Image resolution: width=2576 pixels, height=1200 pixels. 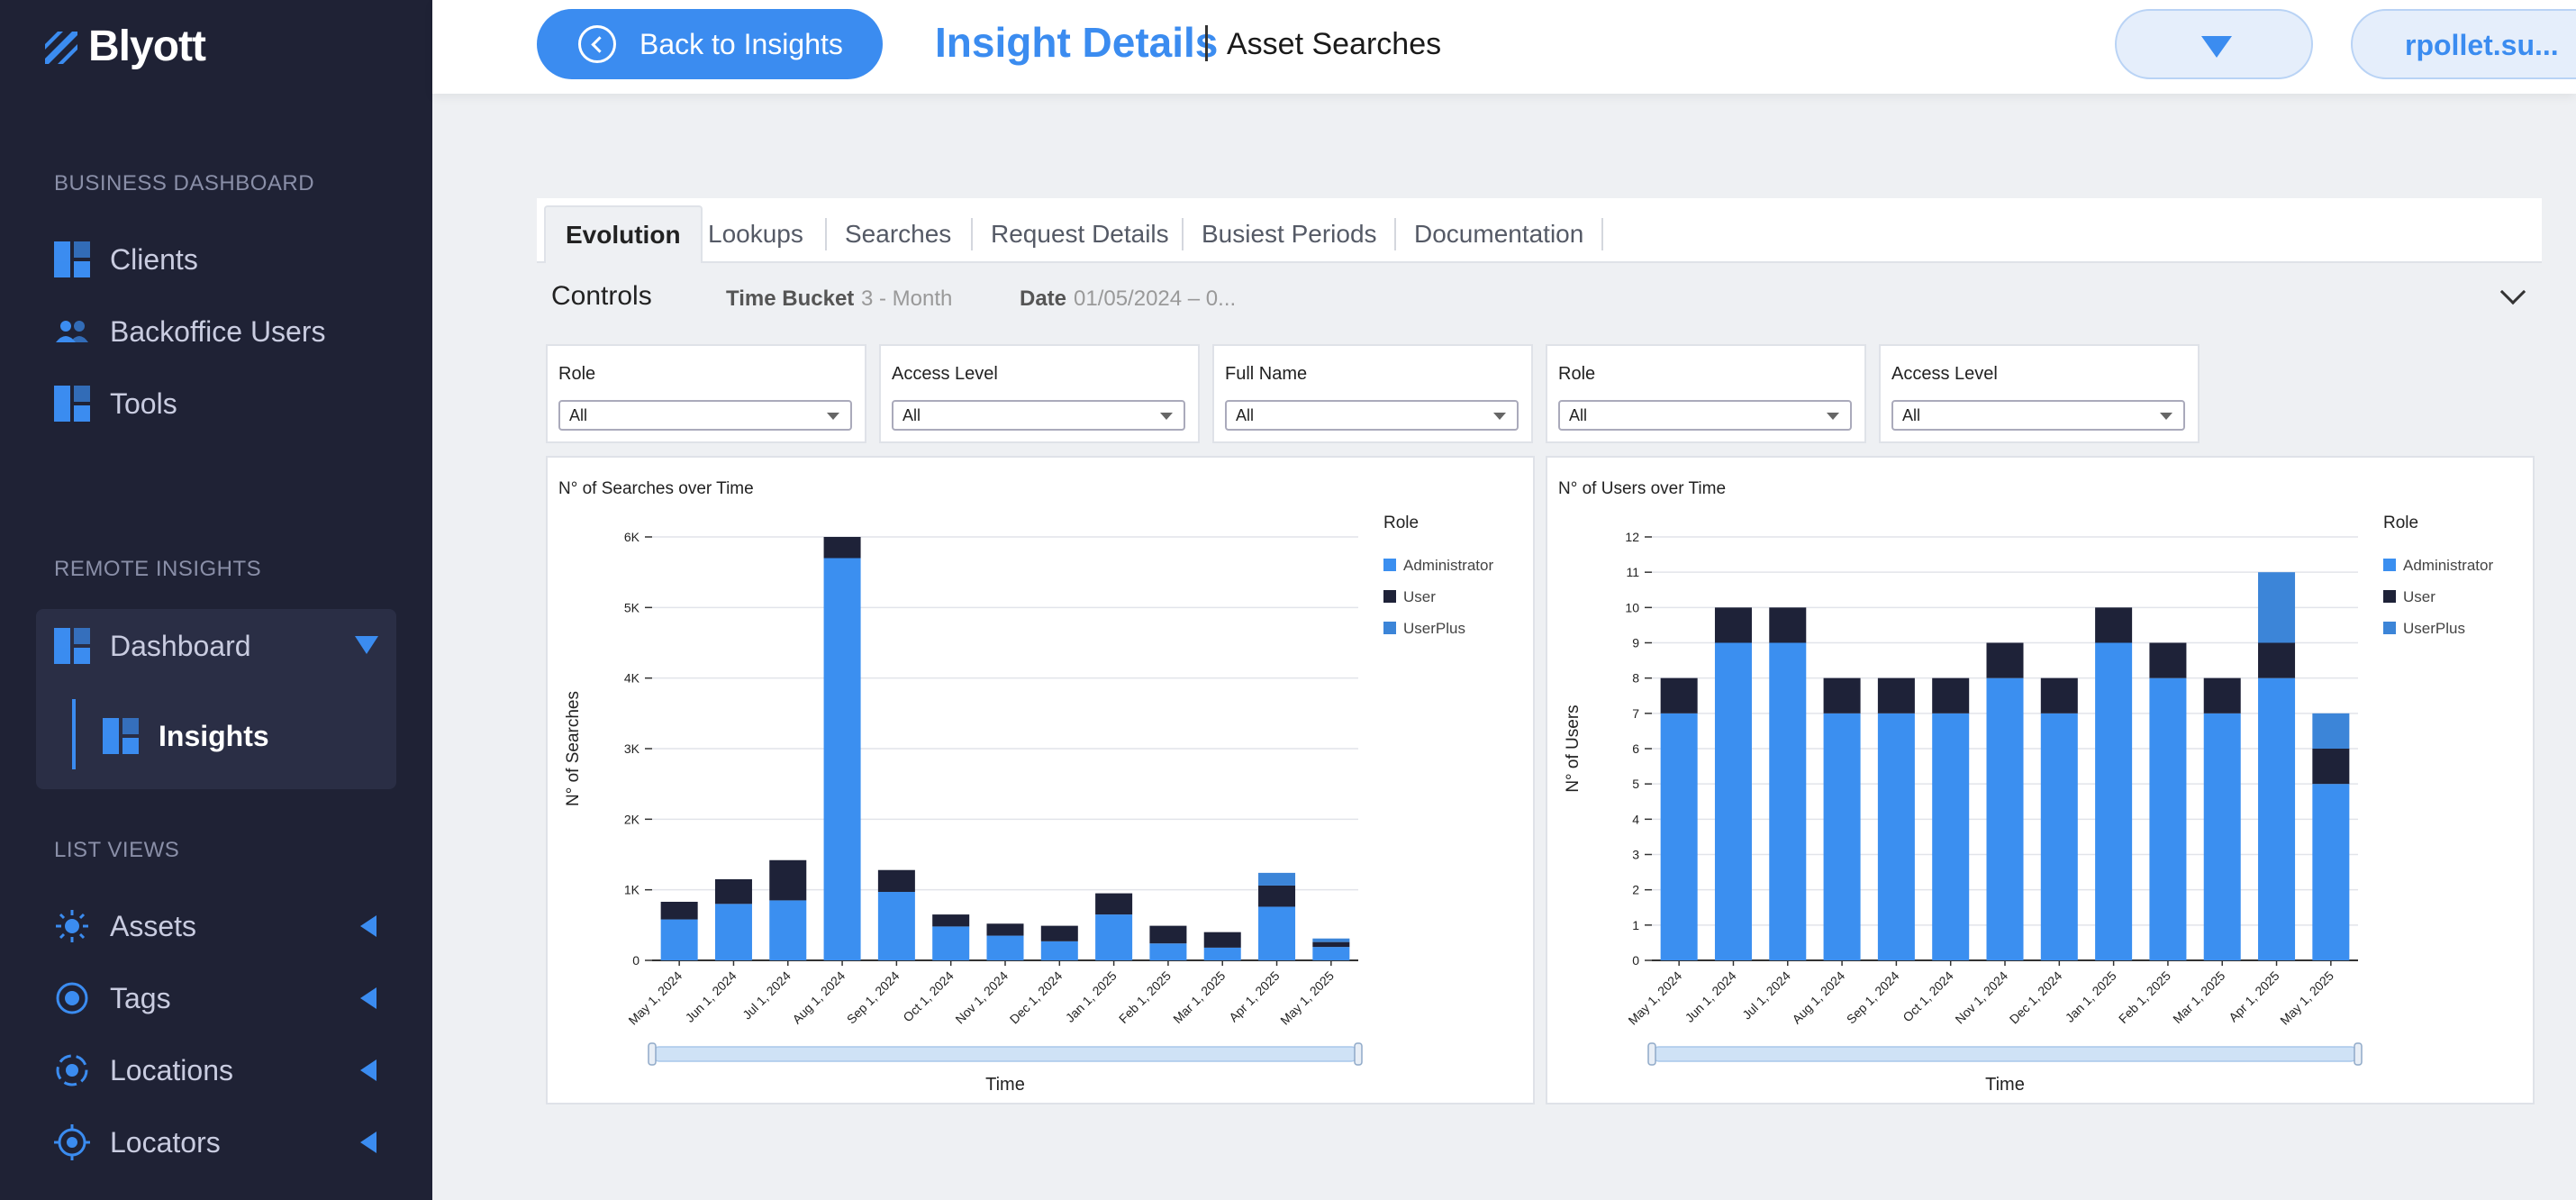 What do you see at coordinates (601, 296) in the screenshot?
I see `controls-title: Controls` at bounding box center [601, 296].